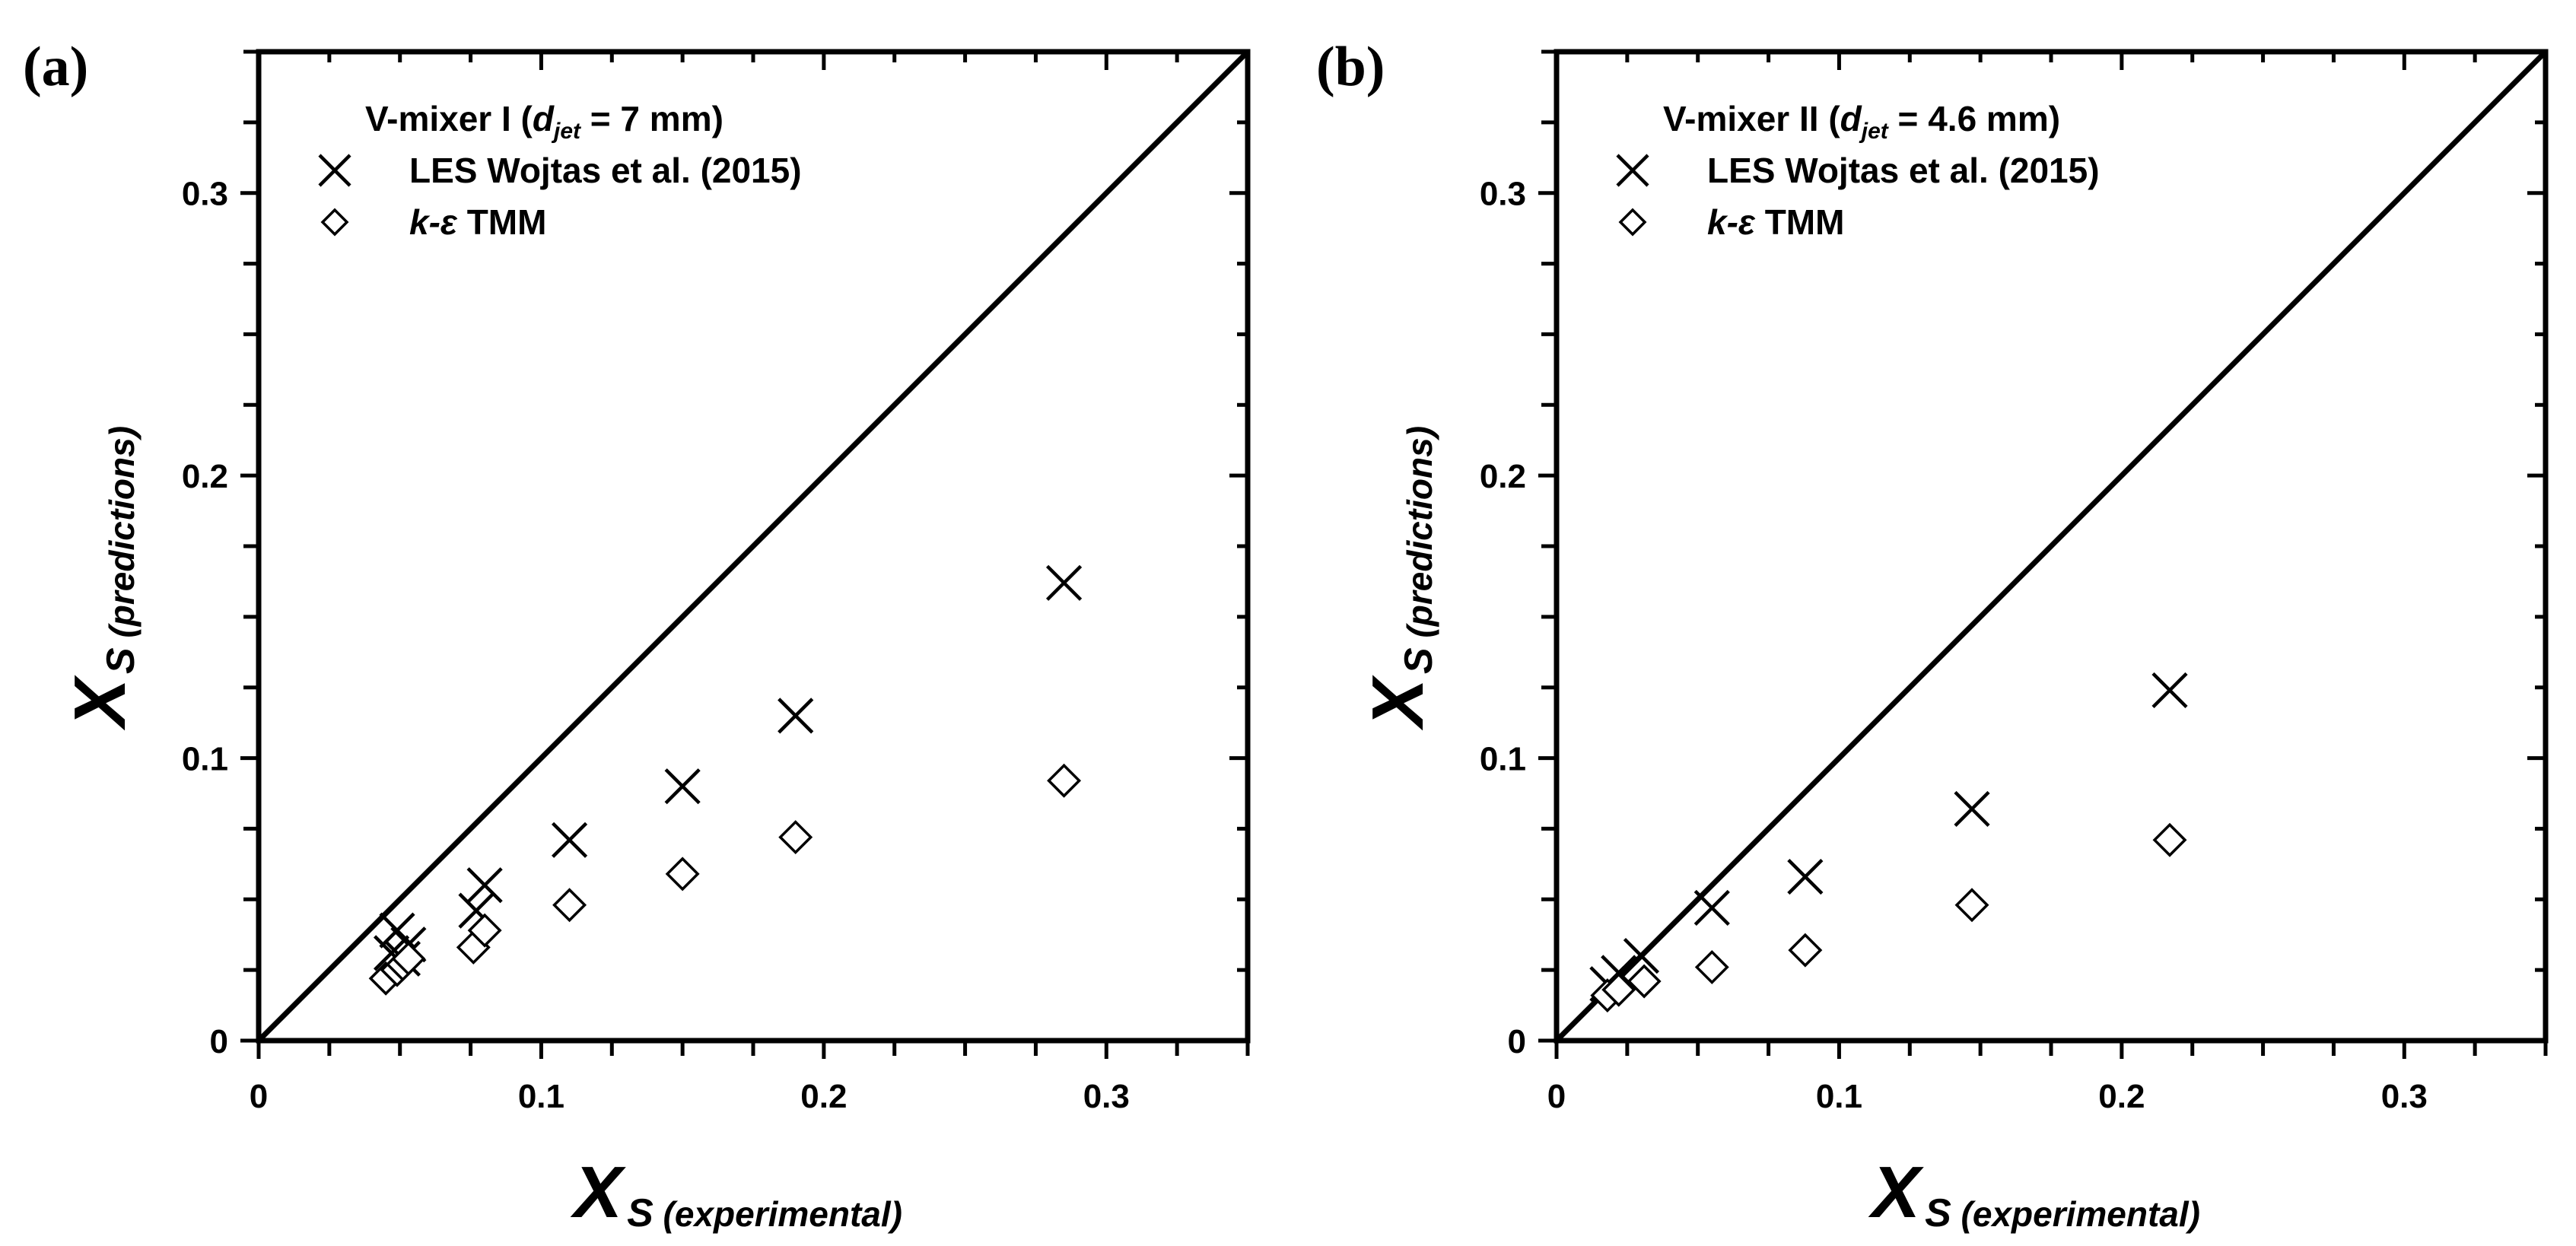 This screenshot has height=1246, width=2576. I want to click on legend-title-suffix: = 4.6 mm), so click(1974, 118).